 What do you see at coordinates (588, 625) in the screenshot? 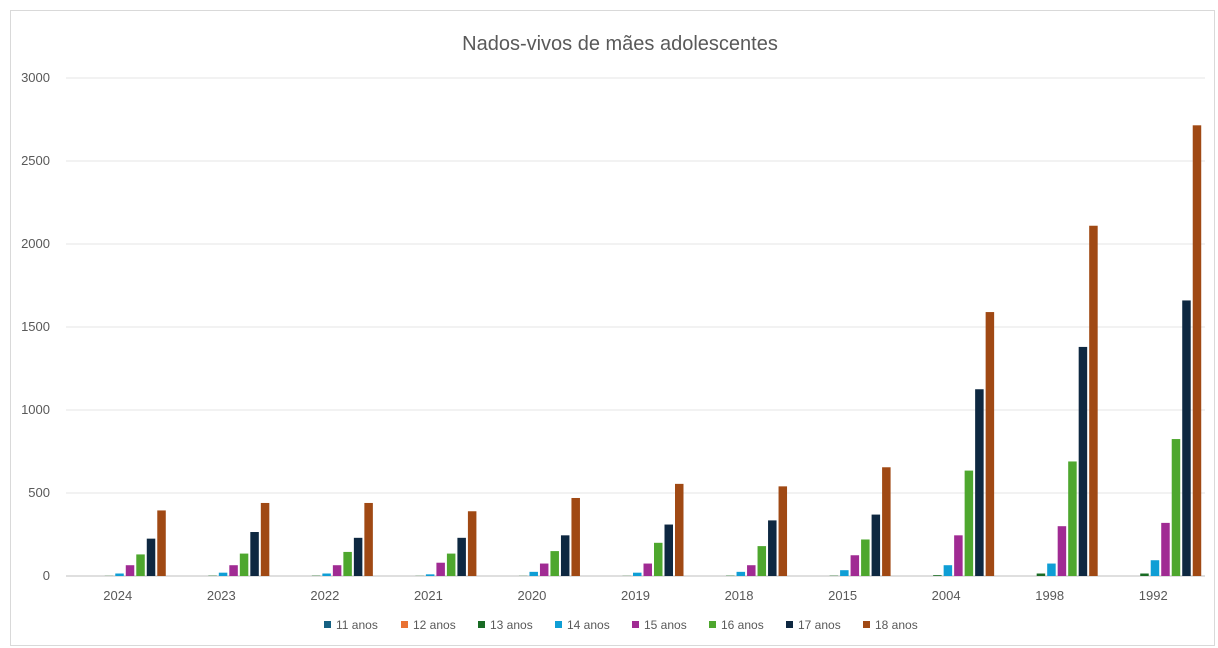
I see `legend-label: 14 anos` at bounding box center [588, 625].